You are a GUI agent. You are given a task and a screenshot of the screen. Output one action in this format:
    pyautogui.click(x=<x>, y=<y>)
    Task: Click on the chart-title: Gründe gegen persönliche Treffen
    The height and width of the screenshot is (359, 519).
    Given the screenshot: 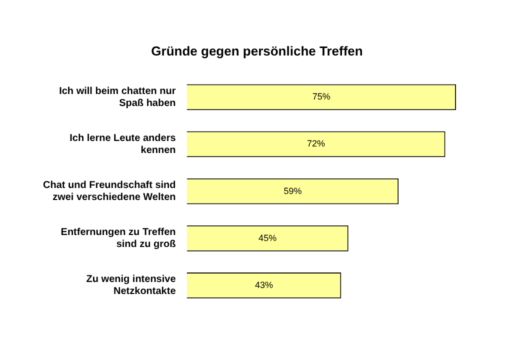 What is the action you would take?
    pyautogui.click(x=257, y=50)
    